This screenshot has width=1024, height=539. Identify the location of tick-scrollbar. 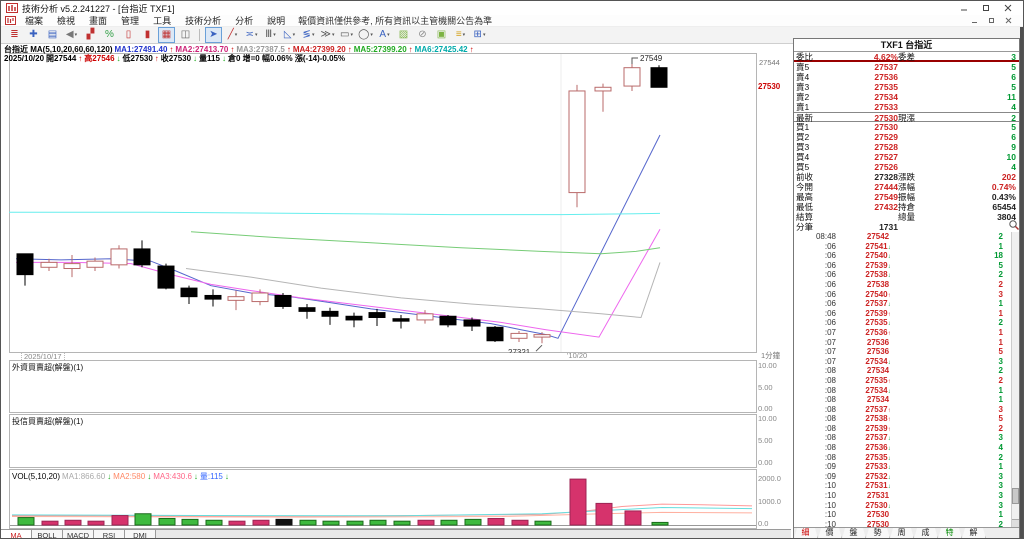
(1015, 380).